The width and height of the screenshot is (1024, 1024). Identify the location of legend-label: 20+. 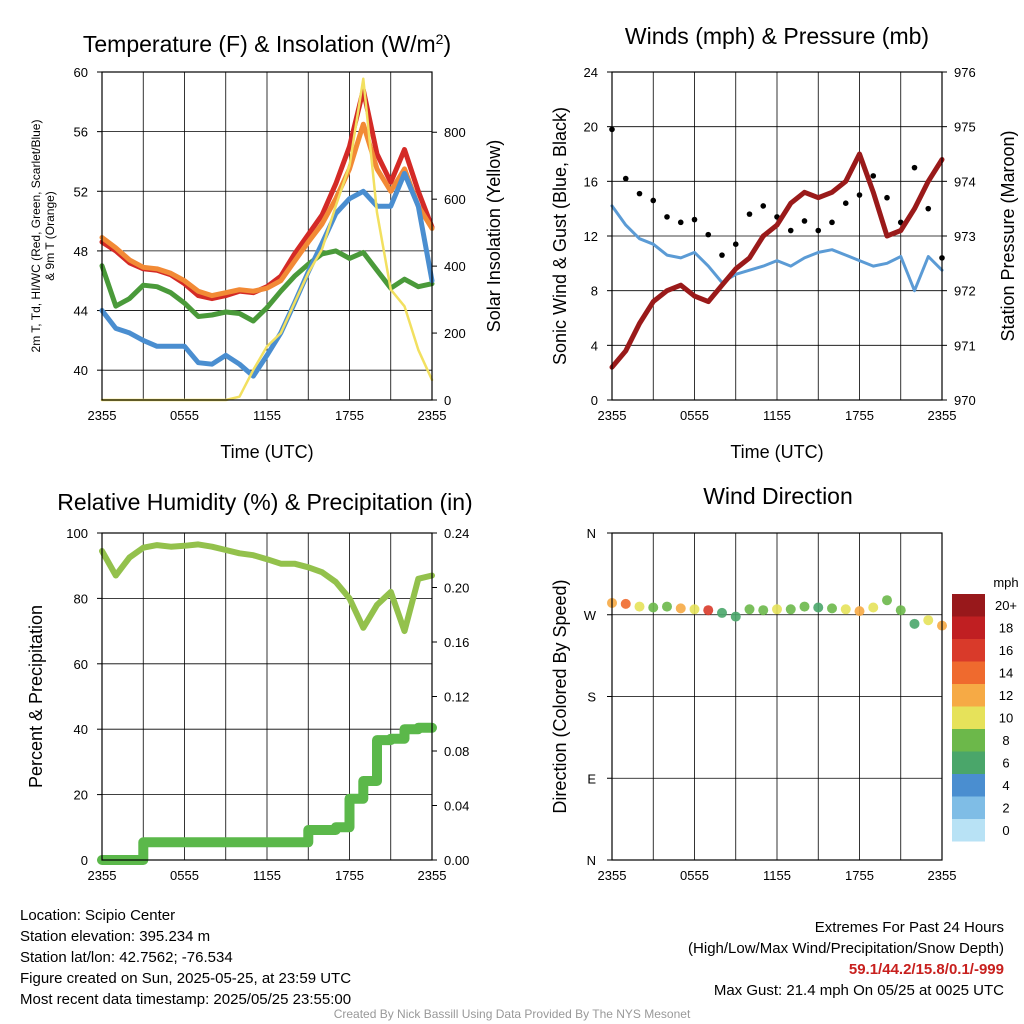
(1006, 605).